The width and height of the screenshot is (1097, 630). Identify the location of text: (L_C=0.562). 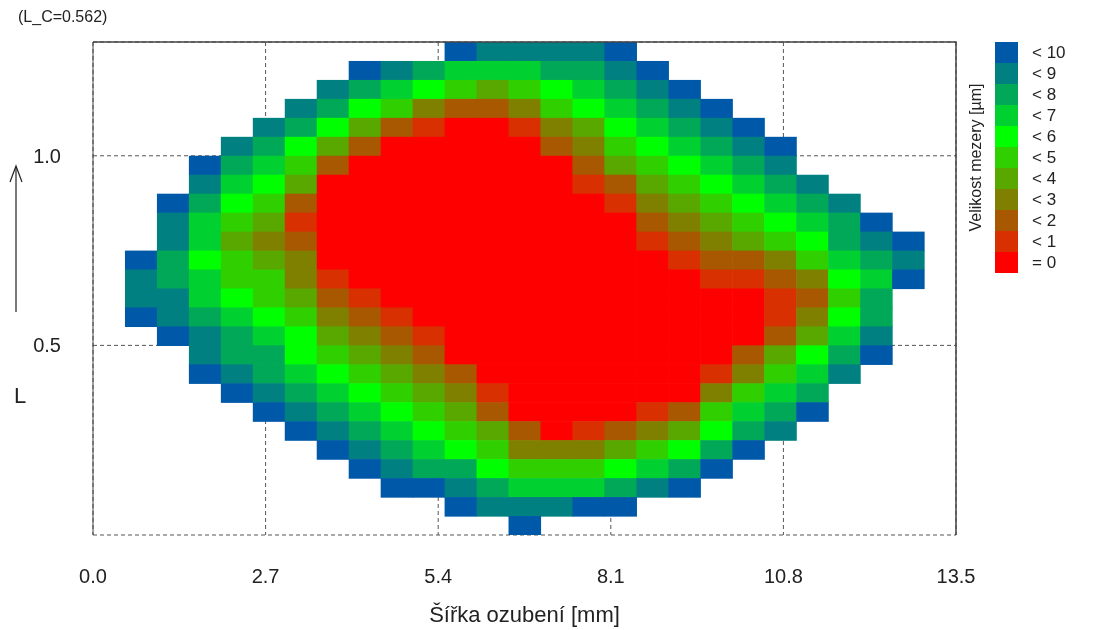
(63, 17).